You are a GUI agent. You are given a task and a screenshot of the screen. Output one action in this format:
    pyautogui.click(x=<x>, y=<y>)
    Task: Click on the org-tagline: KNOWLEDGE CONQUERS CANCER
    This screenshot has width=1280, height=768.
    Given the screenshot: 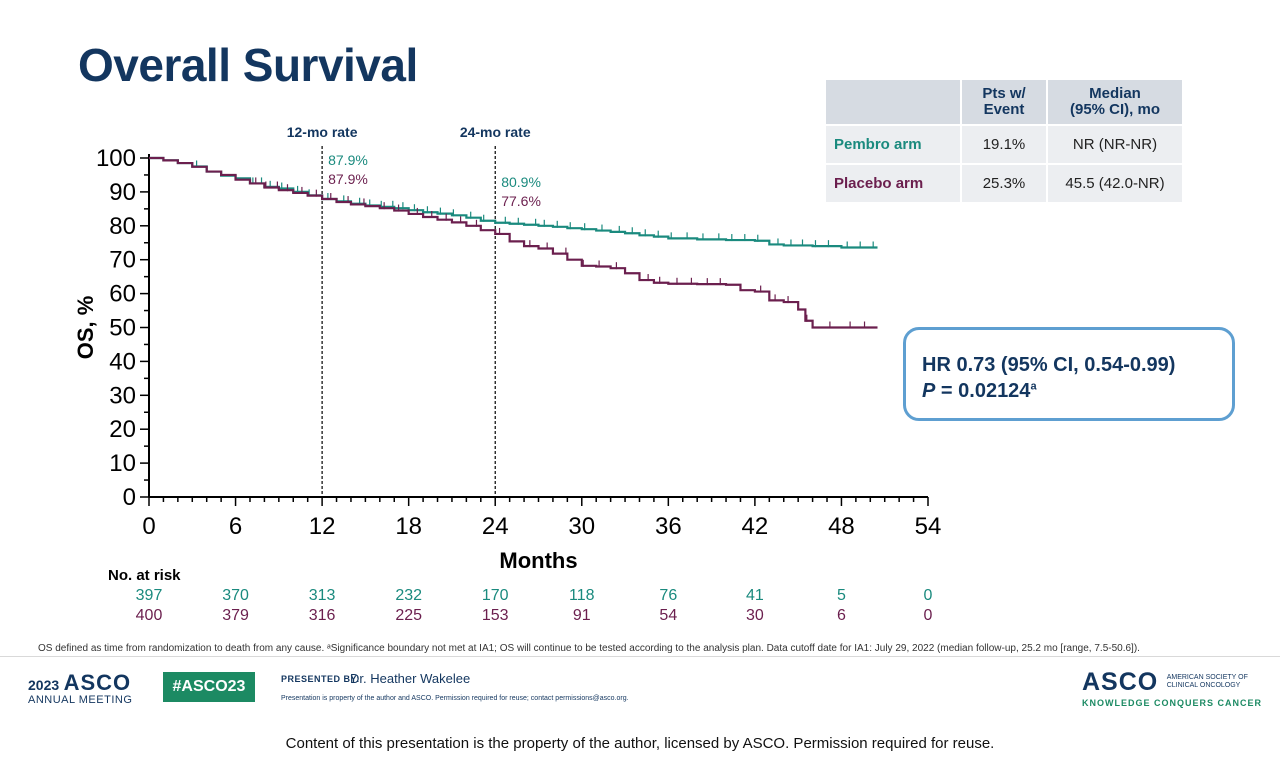 What is the action you would take?
    pyautogui.click(x=1172, y=703)
    